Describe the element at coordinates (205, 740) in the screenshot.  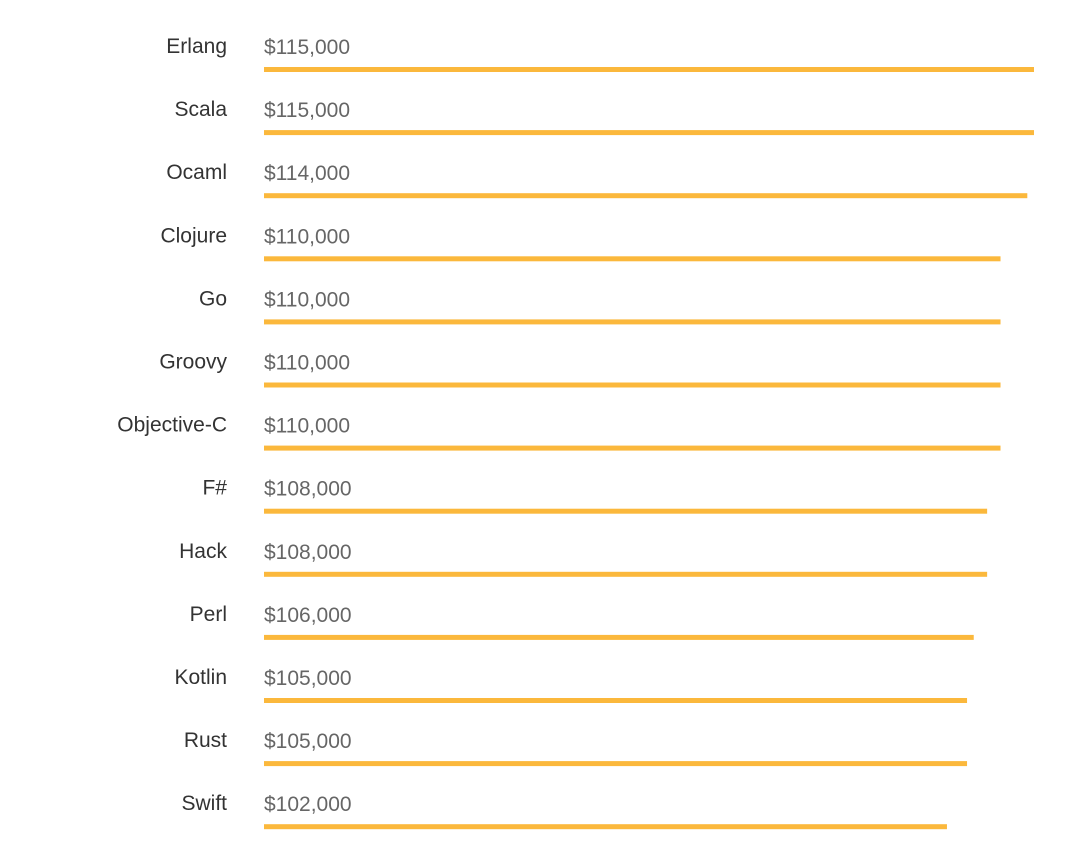
I see `category-label: Rust` at that location.